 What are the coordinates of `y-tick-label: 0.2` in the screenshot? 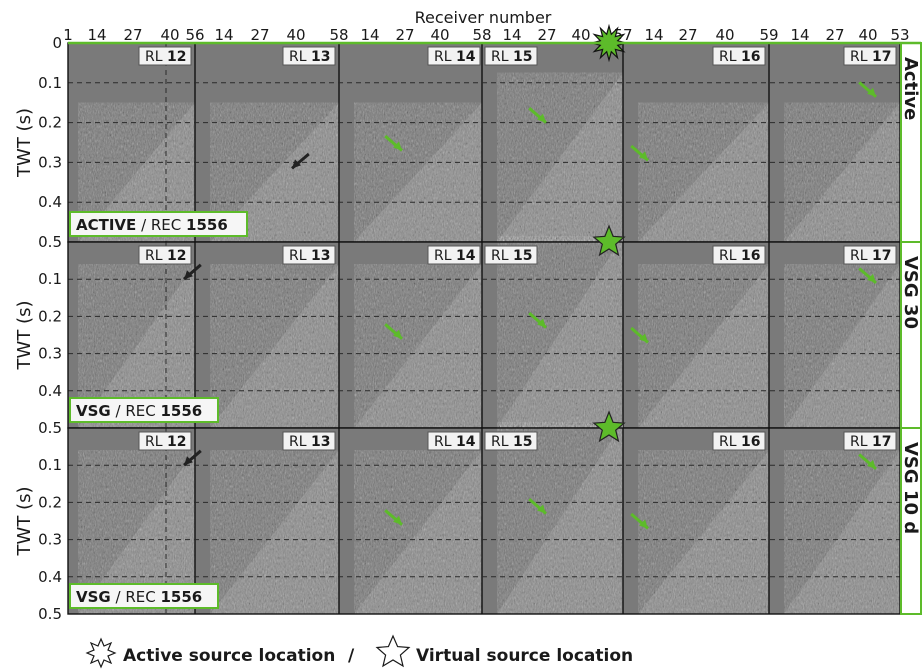 It's located at (50, 123).